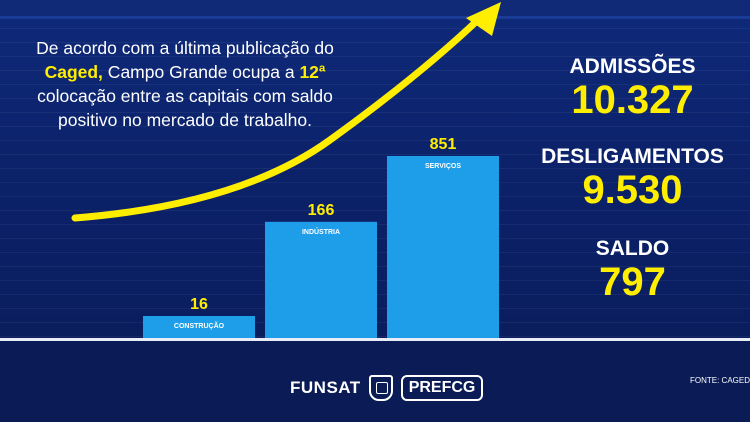  What do you see at coordinates (632, 100) in the screenshot?
I see `admissoes-value: 10.327` at bounding box center [632, 100].